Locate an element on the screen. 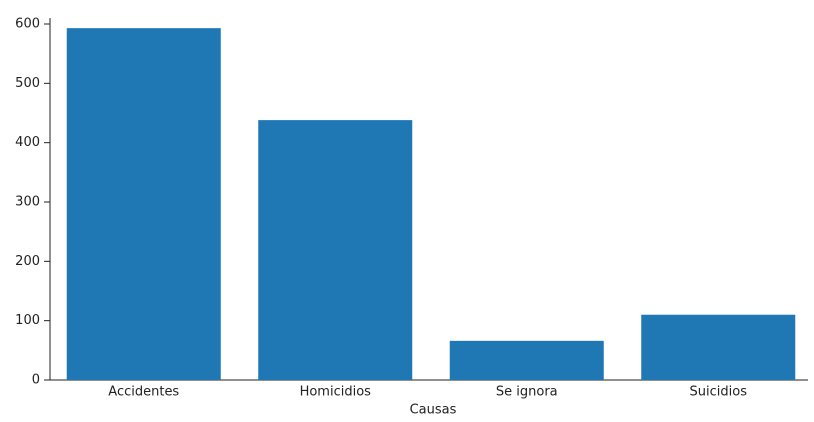 This screenshot has width=814, height=422. y-tick-label: 400 is located at coordinates (27, 142).